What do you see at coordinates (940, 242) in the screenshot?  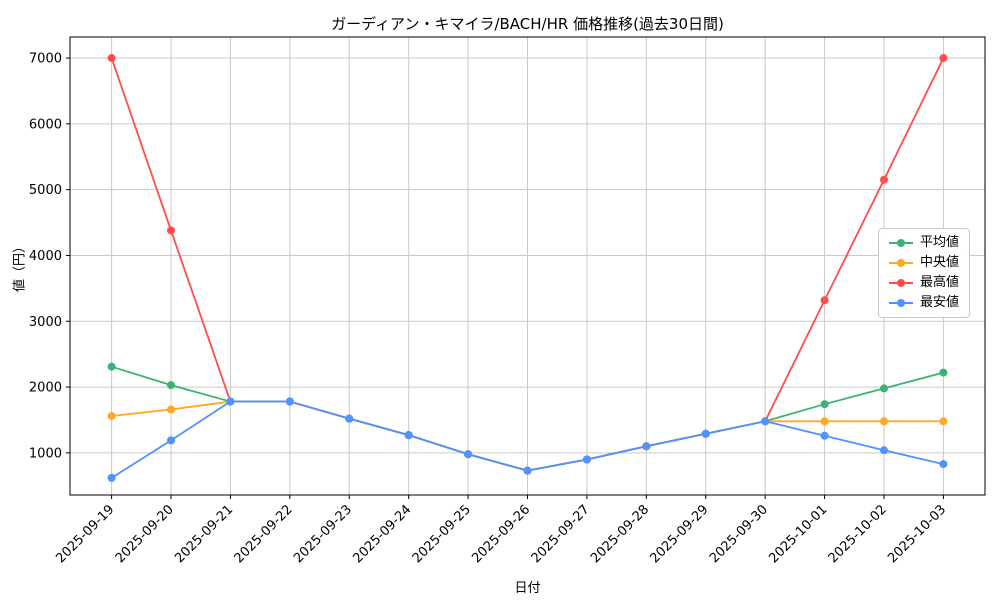 I see `legend-label: 平均値` at bounding box center [940, 242].